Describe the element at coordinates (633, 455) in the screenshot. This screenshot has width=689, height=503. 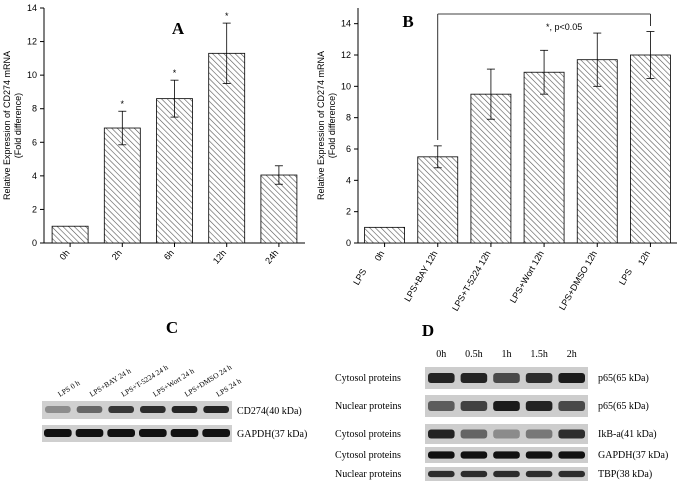
I see `row-right-label: GAPDH(37 kDa)` at that location.